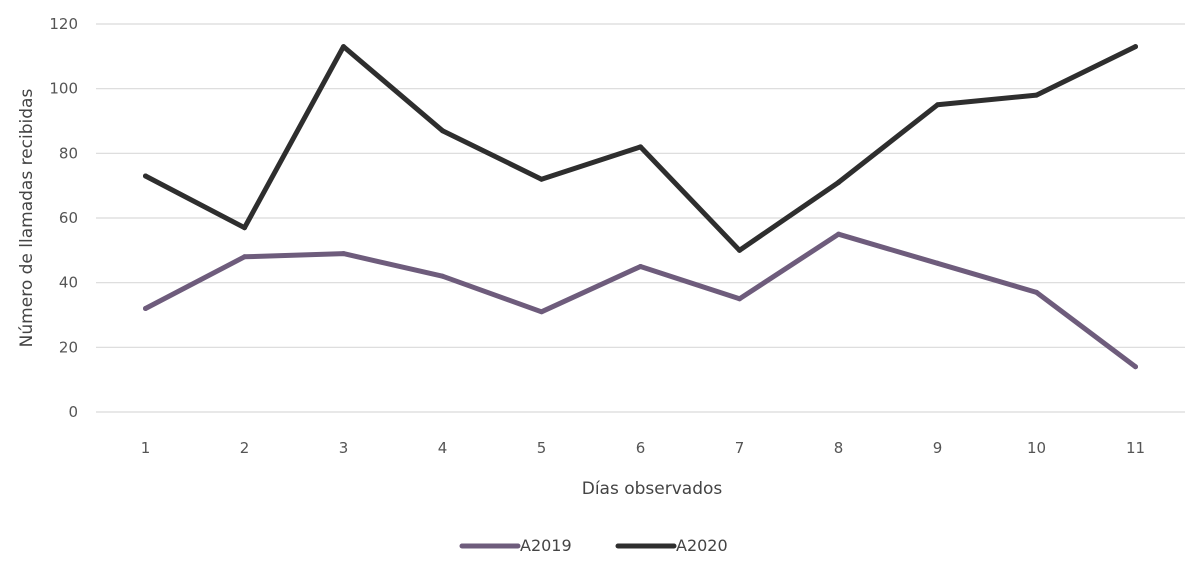 The width and height of the screenshot is (1198, 568). What do you see at coordinates (515, 545) in the screenshot?
I see `legend-item: A2019` at bounding box center [515, 545].